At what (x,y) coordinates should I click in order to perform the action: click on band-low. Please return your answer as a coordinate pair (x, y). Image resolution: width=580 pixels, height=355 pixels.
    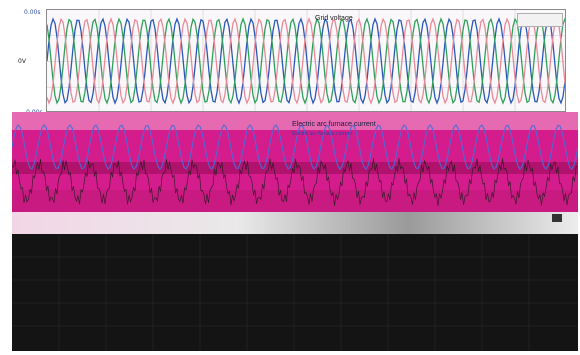
    Looking at the image, I should click on (295, 201).